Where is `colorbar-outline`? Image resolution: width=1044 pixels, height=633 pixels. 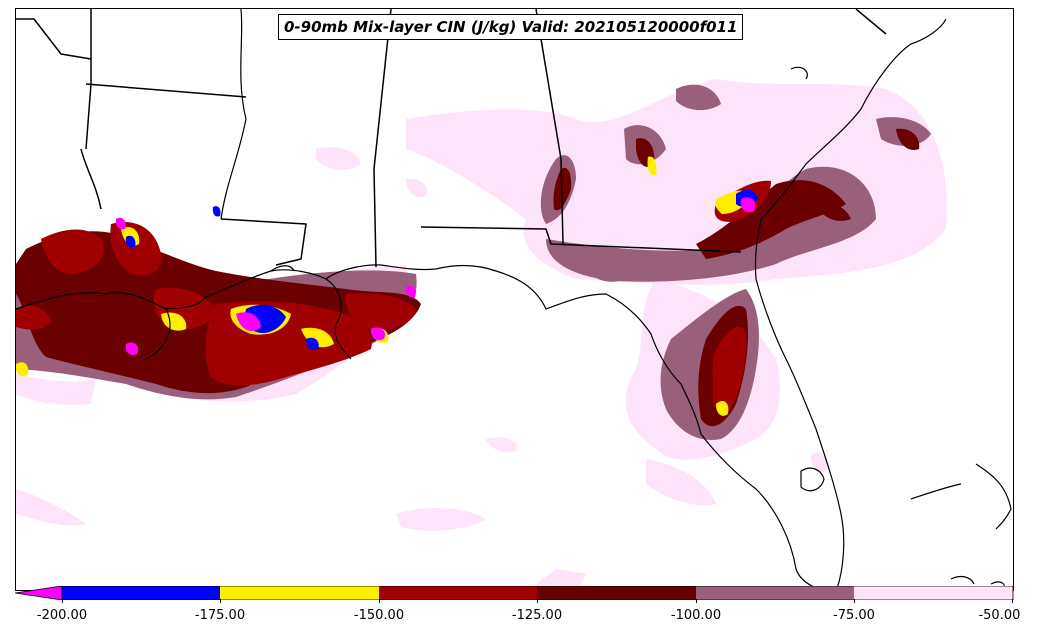 colorbar-outline is located at coordinates (537, 593).